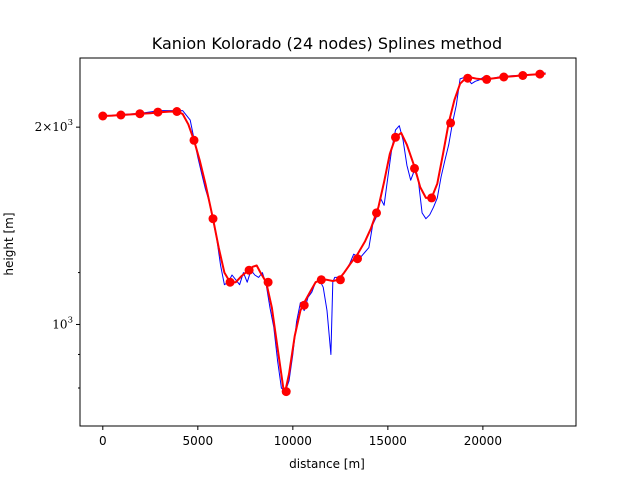 The image size is (640, 480). What do you see at coordinates (327, 464) in the screenshot?
I see `x-axis-label: distance [m]` at bounding box center [327, 464].